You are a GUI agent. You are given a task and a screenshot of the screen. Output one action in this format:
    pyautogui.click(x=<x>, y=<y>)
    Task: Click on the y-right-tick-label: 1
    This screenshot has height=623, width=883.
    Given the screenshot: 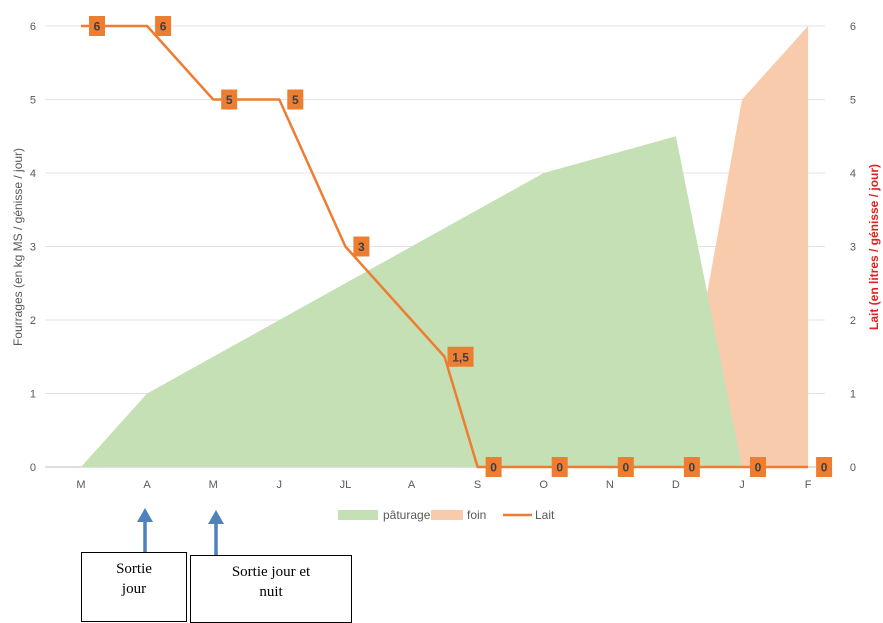 What is the action you would take?
    pyautogui.click(x=853, y=395)
    